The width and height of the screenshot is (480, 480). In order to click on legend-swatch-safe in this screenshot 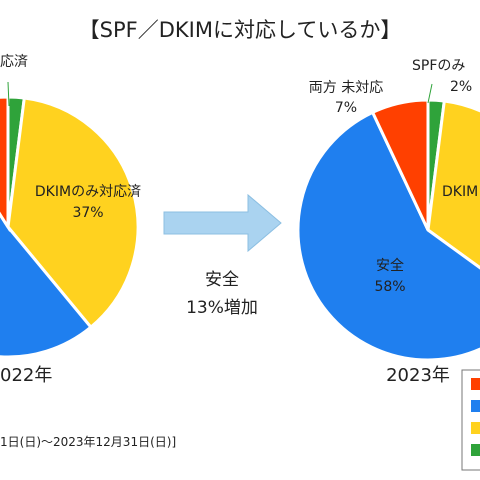, I will do `click(475, 406)`.